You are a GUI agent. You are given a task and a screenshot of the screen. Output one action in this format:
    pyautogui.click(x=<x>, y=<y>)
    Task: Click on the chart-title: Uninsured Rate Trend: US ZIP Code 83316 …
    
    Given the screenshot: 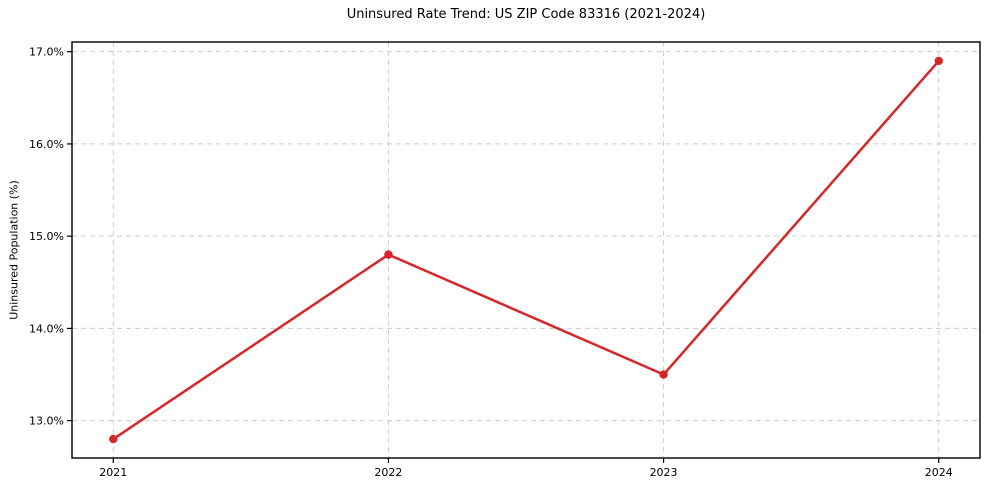 What is the action you would take?
    pyautogui.click(x=526, y=14)
    